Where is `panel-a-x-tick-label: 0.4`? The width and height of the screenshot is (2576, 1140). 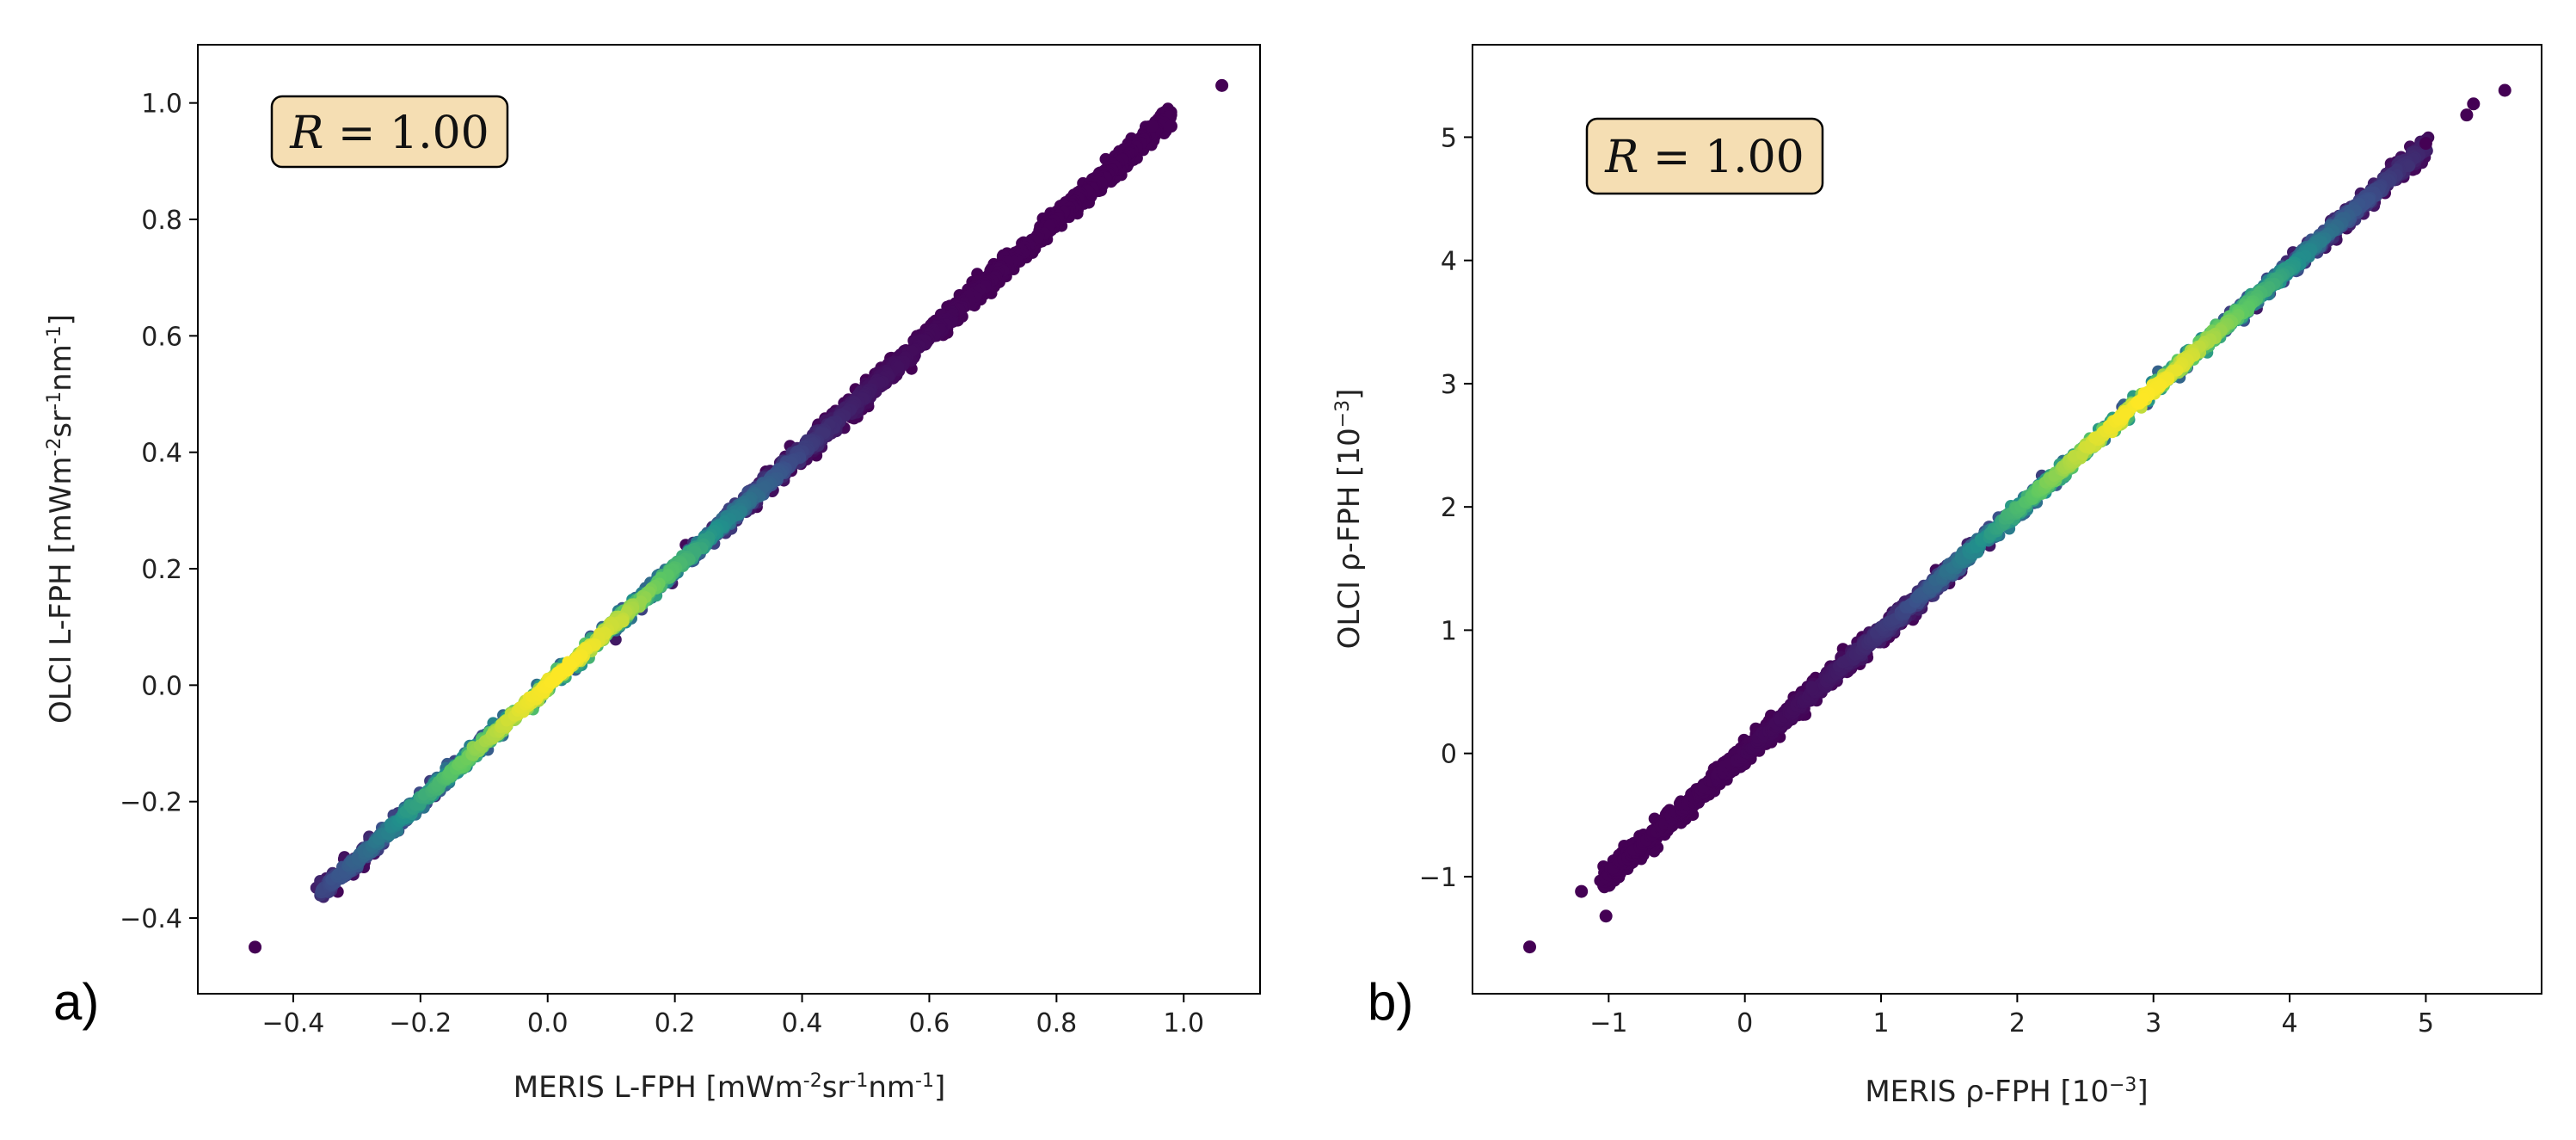
panel-a-x-tick-label: 0.4 is located at coordinates (802, 1023).